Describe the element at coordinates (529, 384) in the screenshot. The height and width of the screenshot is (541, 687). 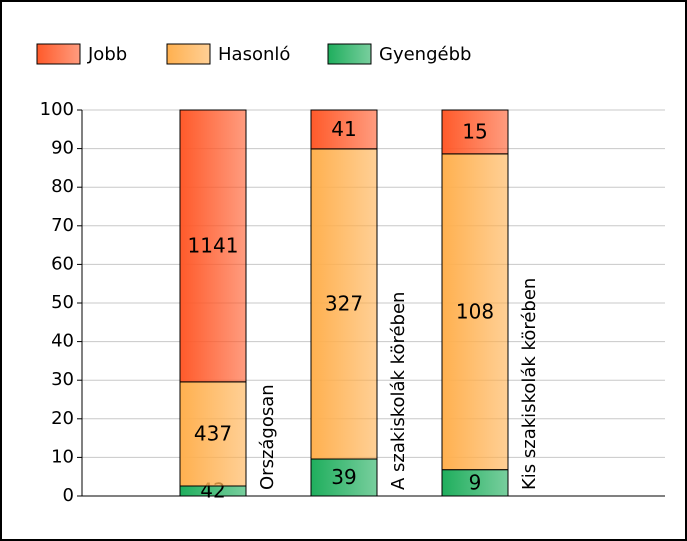
I see `category-label: Kis szakiskolák körében` at that location.